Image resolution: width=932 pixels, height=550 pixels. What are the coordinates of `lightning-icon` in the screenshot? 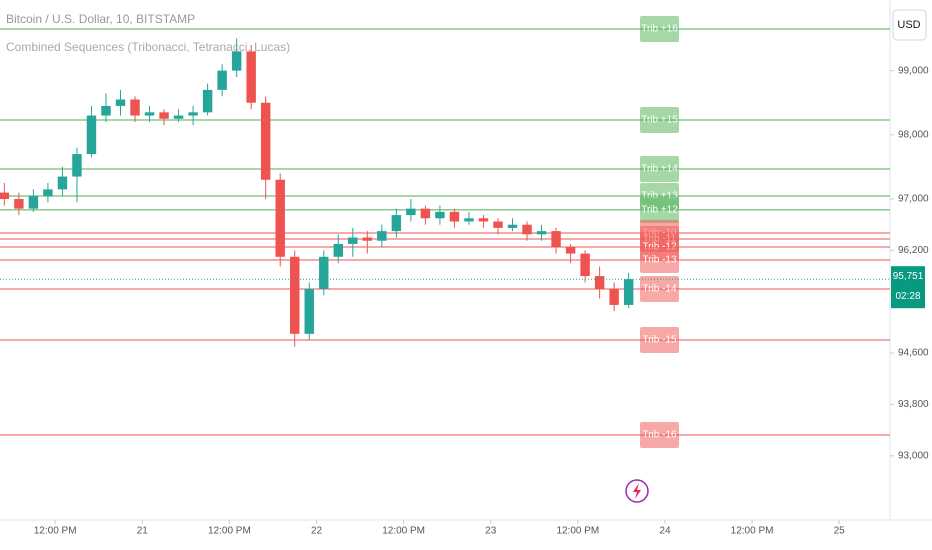 It's located at (637, 491).